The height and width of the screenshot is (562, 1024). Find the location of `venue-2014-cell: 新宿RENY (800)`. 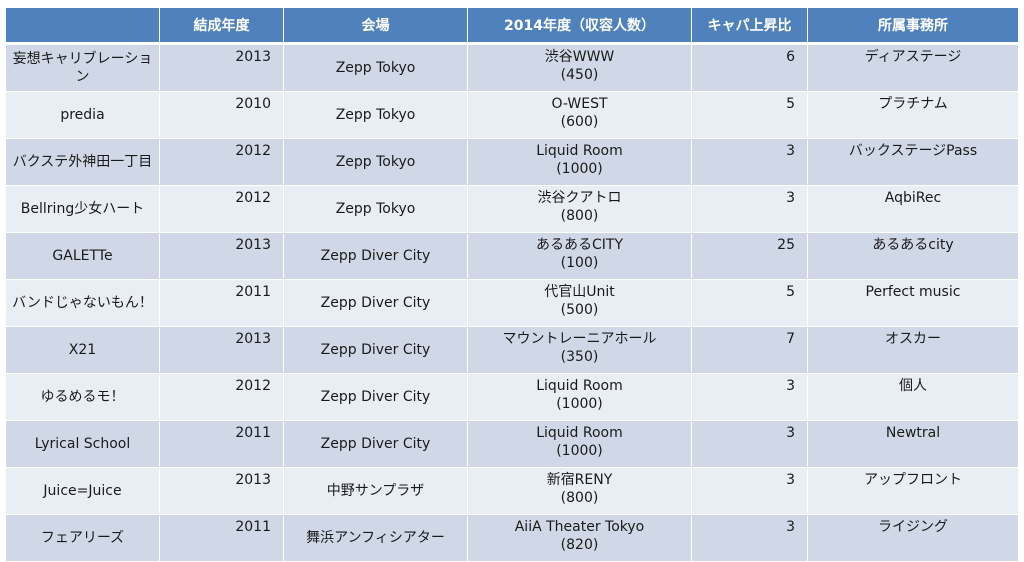

venue-2014-cell: 新宿RENY (800) is located at coordinates (580, 491).